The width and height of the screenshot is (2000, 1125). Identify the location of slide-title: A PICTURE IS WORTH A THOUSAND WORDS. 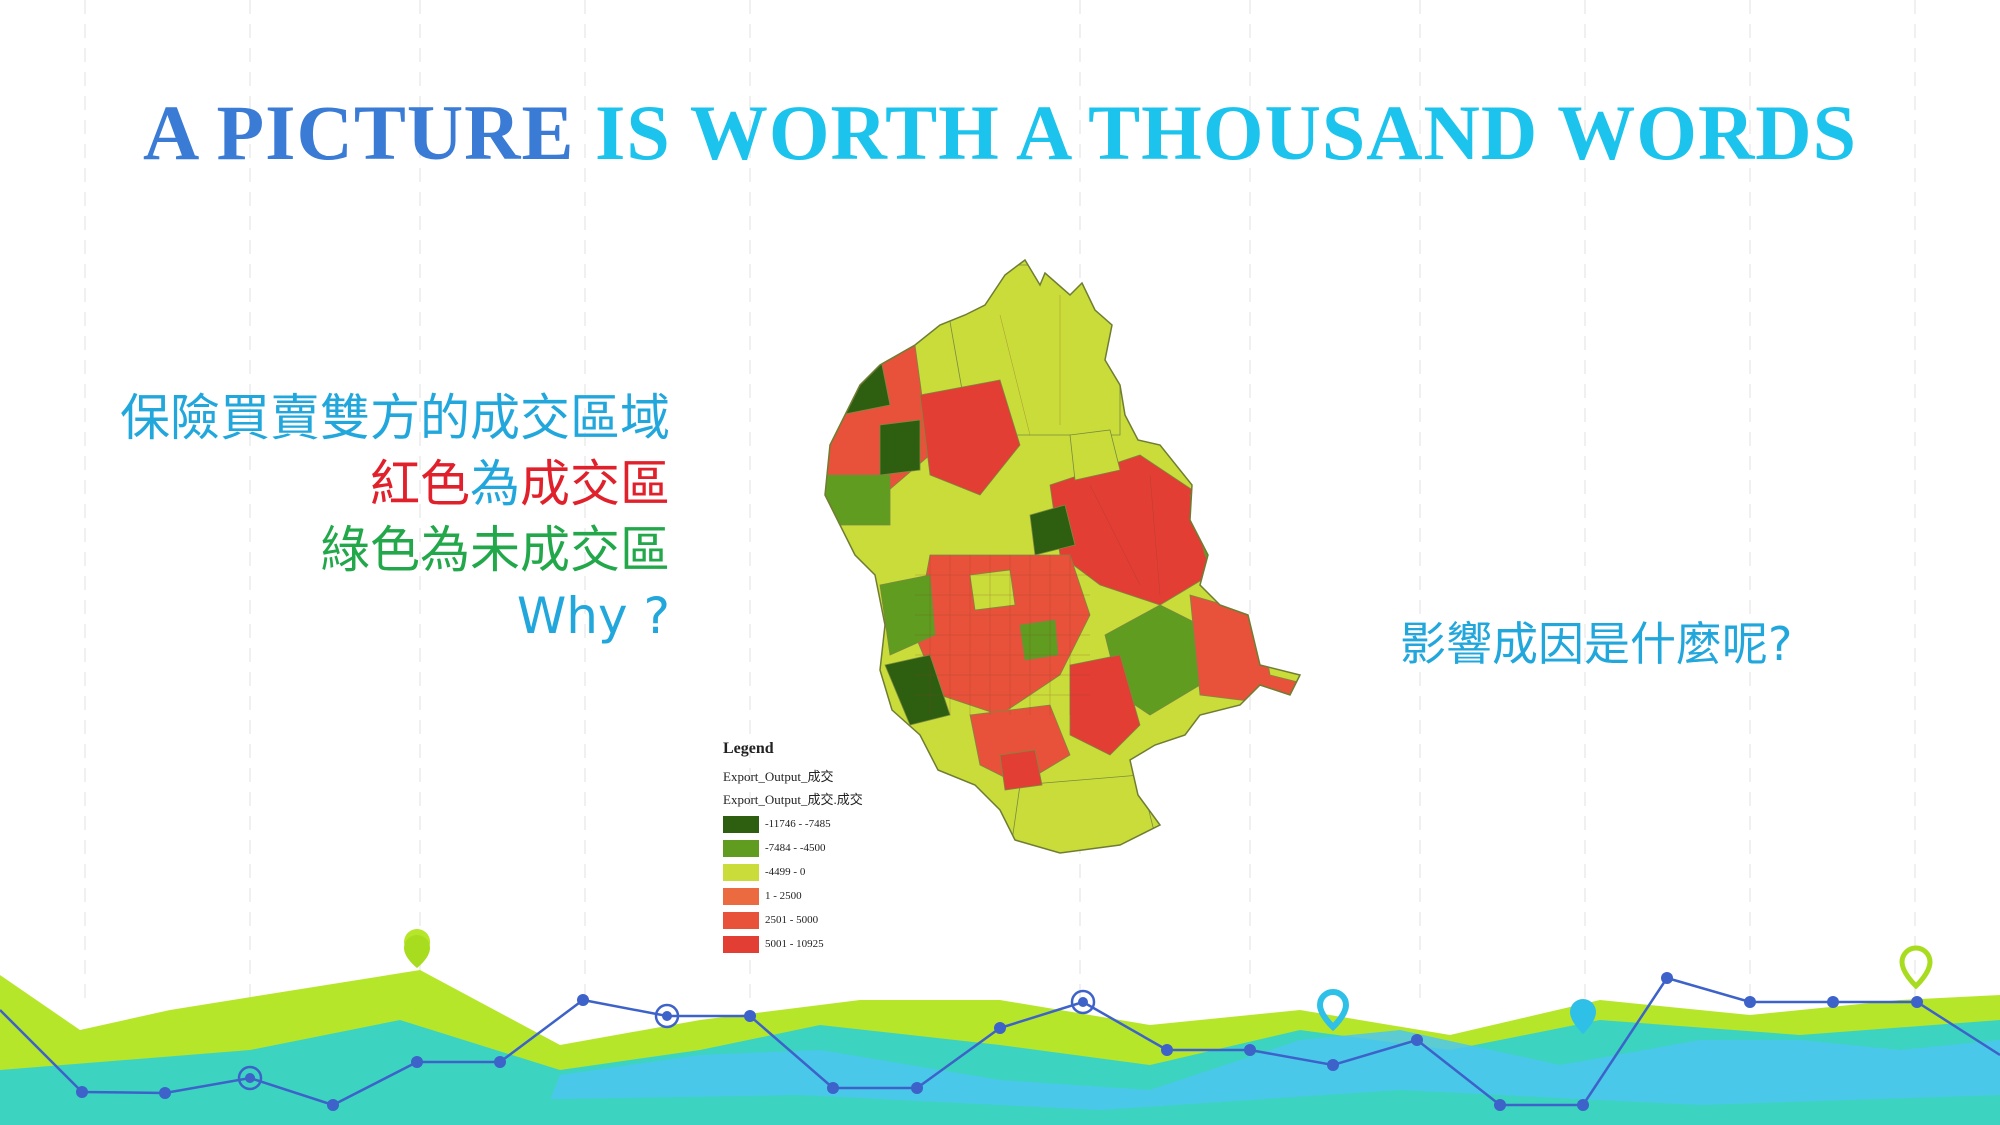
(1000, 133).